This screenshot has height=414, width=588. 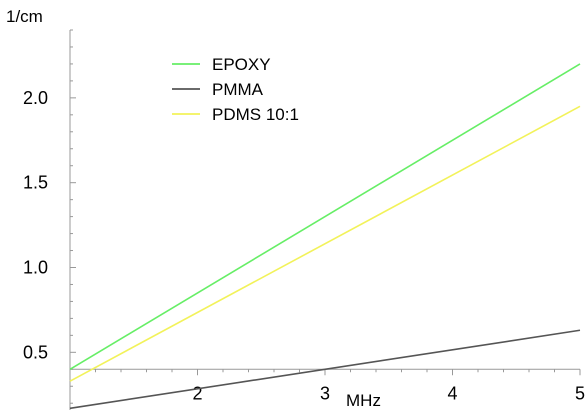 I want to click on legend-label-epoxy: EPOXY, so click(x=241, y=64).